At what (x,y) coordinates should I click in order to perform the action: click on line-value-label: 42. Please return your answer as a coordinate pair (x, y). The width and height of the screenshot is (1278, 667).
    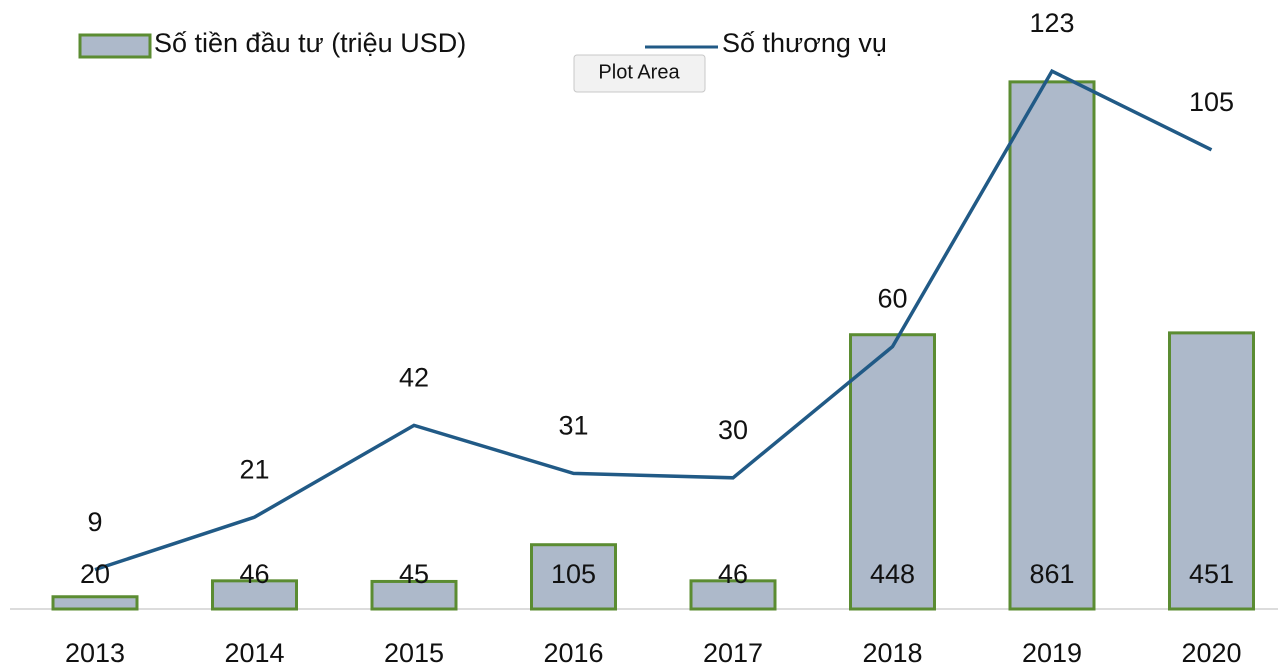
    Looking at the image, I should click on (414, 377).